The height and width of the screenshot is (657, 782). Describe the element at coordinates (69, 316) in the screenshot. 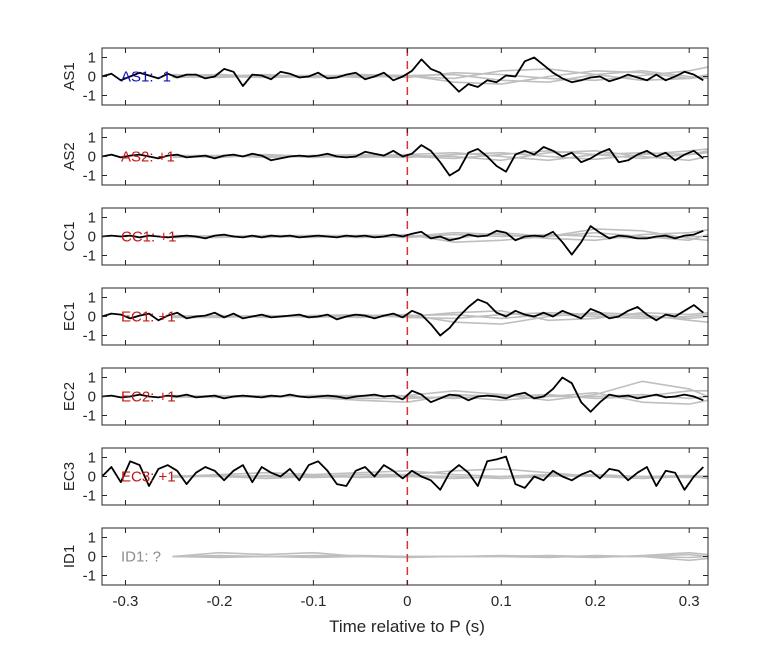

I see `panel-y-label: EC1` at that location.